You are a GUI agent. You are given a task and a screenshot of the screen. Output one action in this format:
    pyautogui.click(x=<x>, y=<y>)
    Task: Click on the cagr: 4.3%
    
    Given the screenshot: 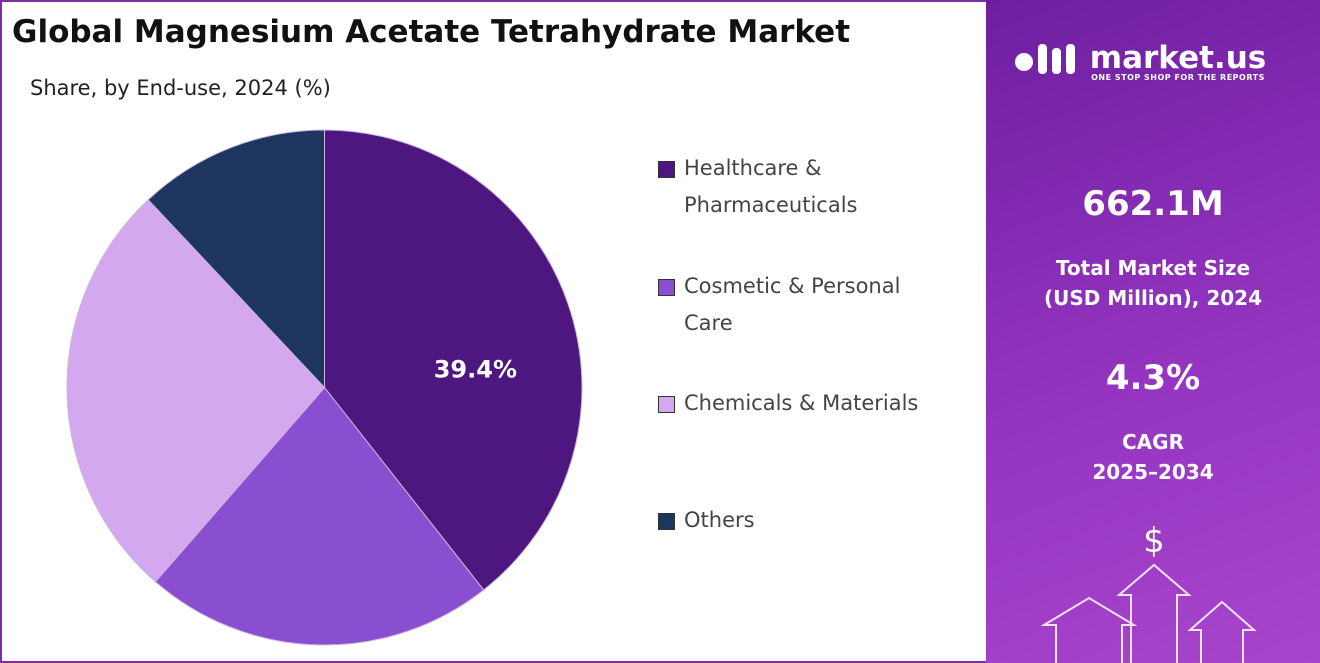 What is the action you would take?
    pyautogui.click(x=1153, y=378)
    